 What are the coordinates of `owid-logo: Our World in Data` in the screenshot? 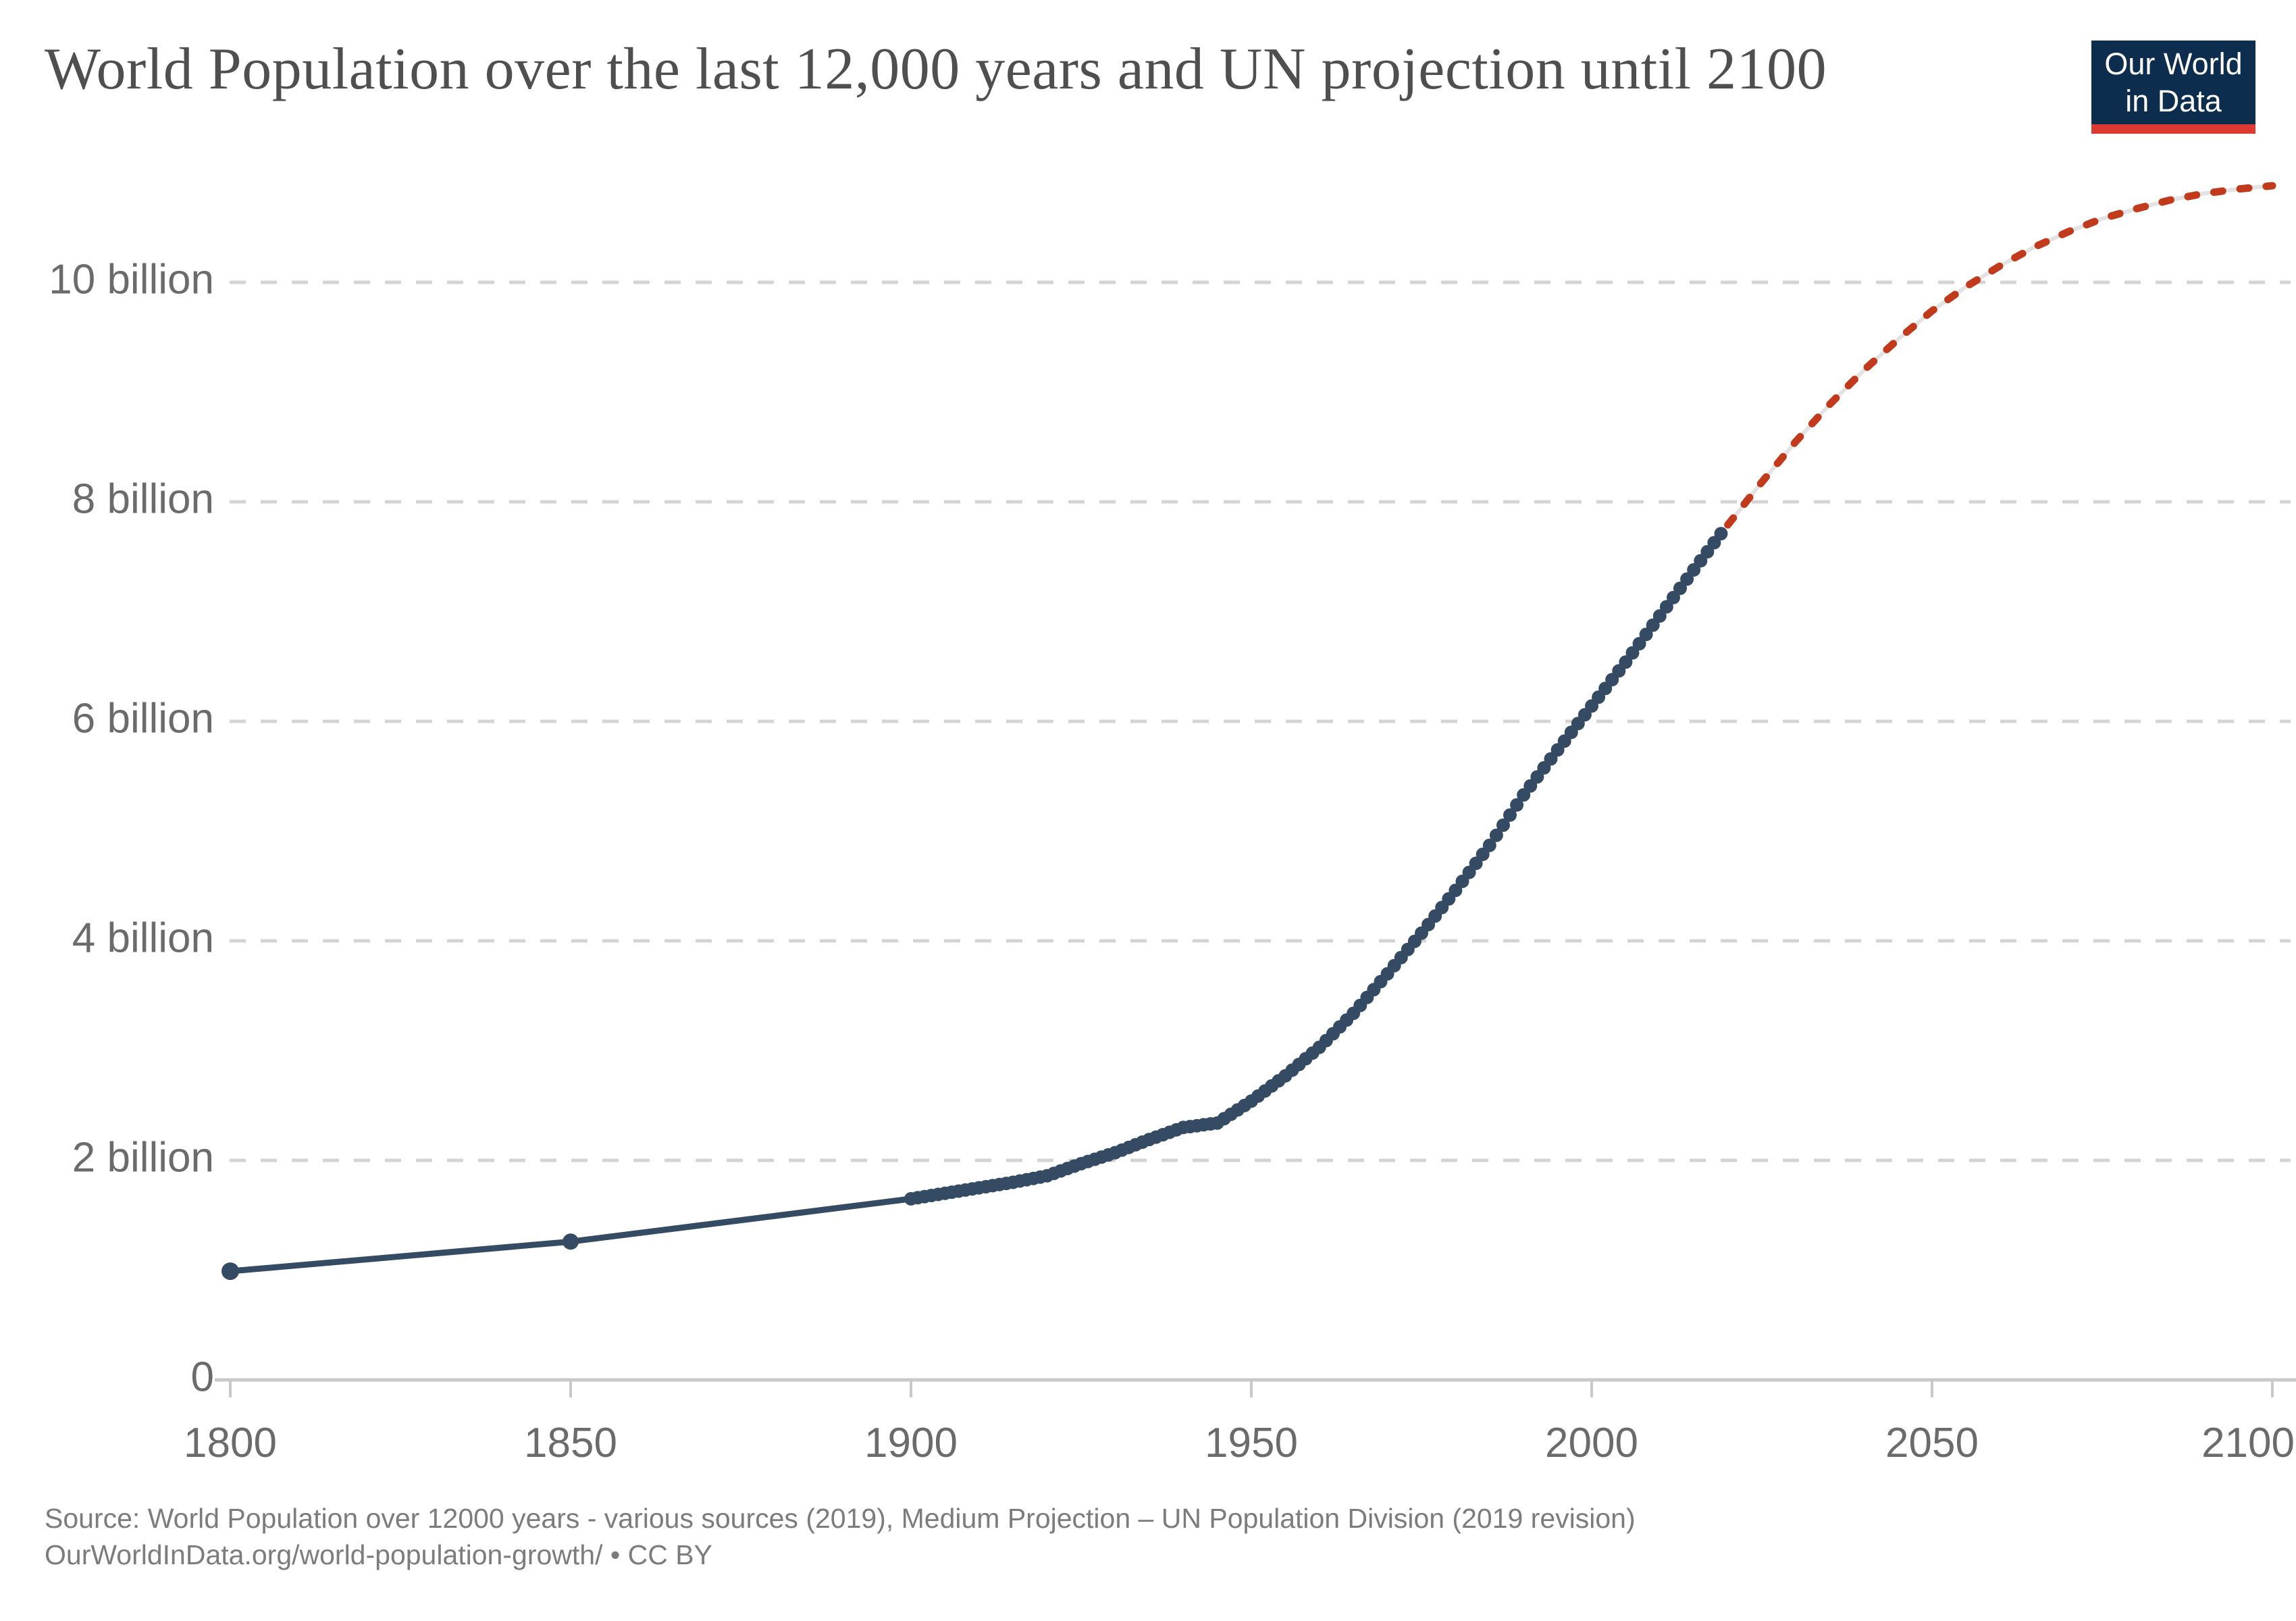 It's located at (2173, 87).